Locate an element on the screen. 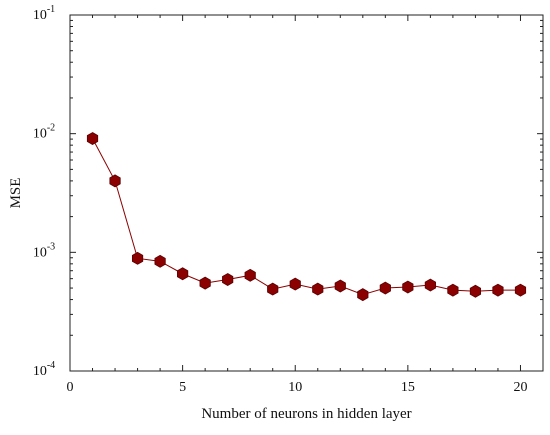  x-tick-label: 20 is located at coordinates (520, 387).